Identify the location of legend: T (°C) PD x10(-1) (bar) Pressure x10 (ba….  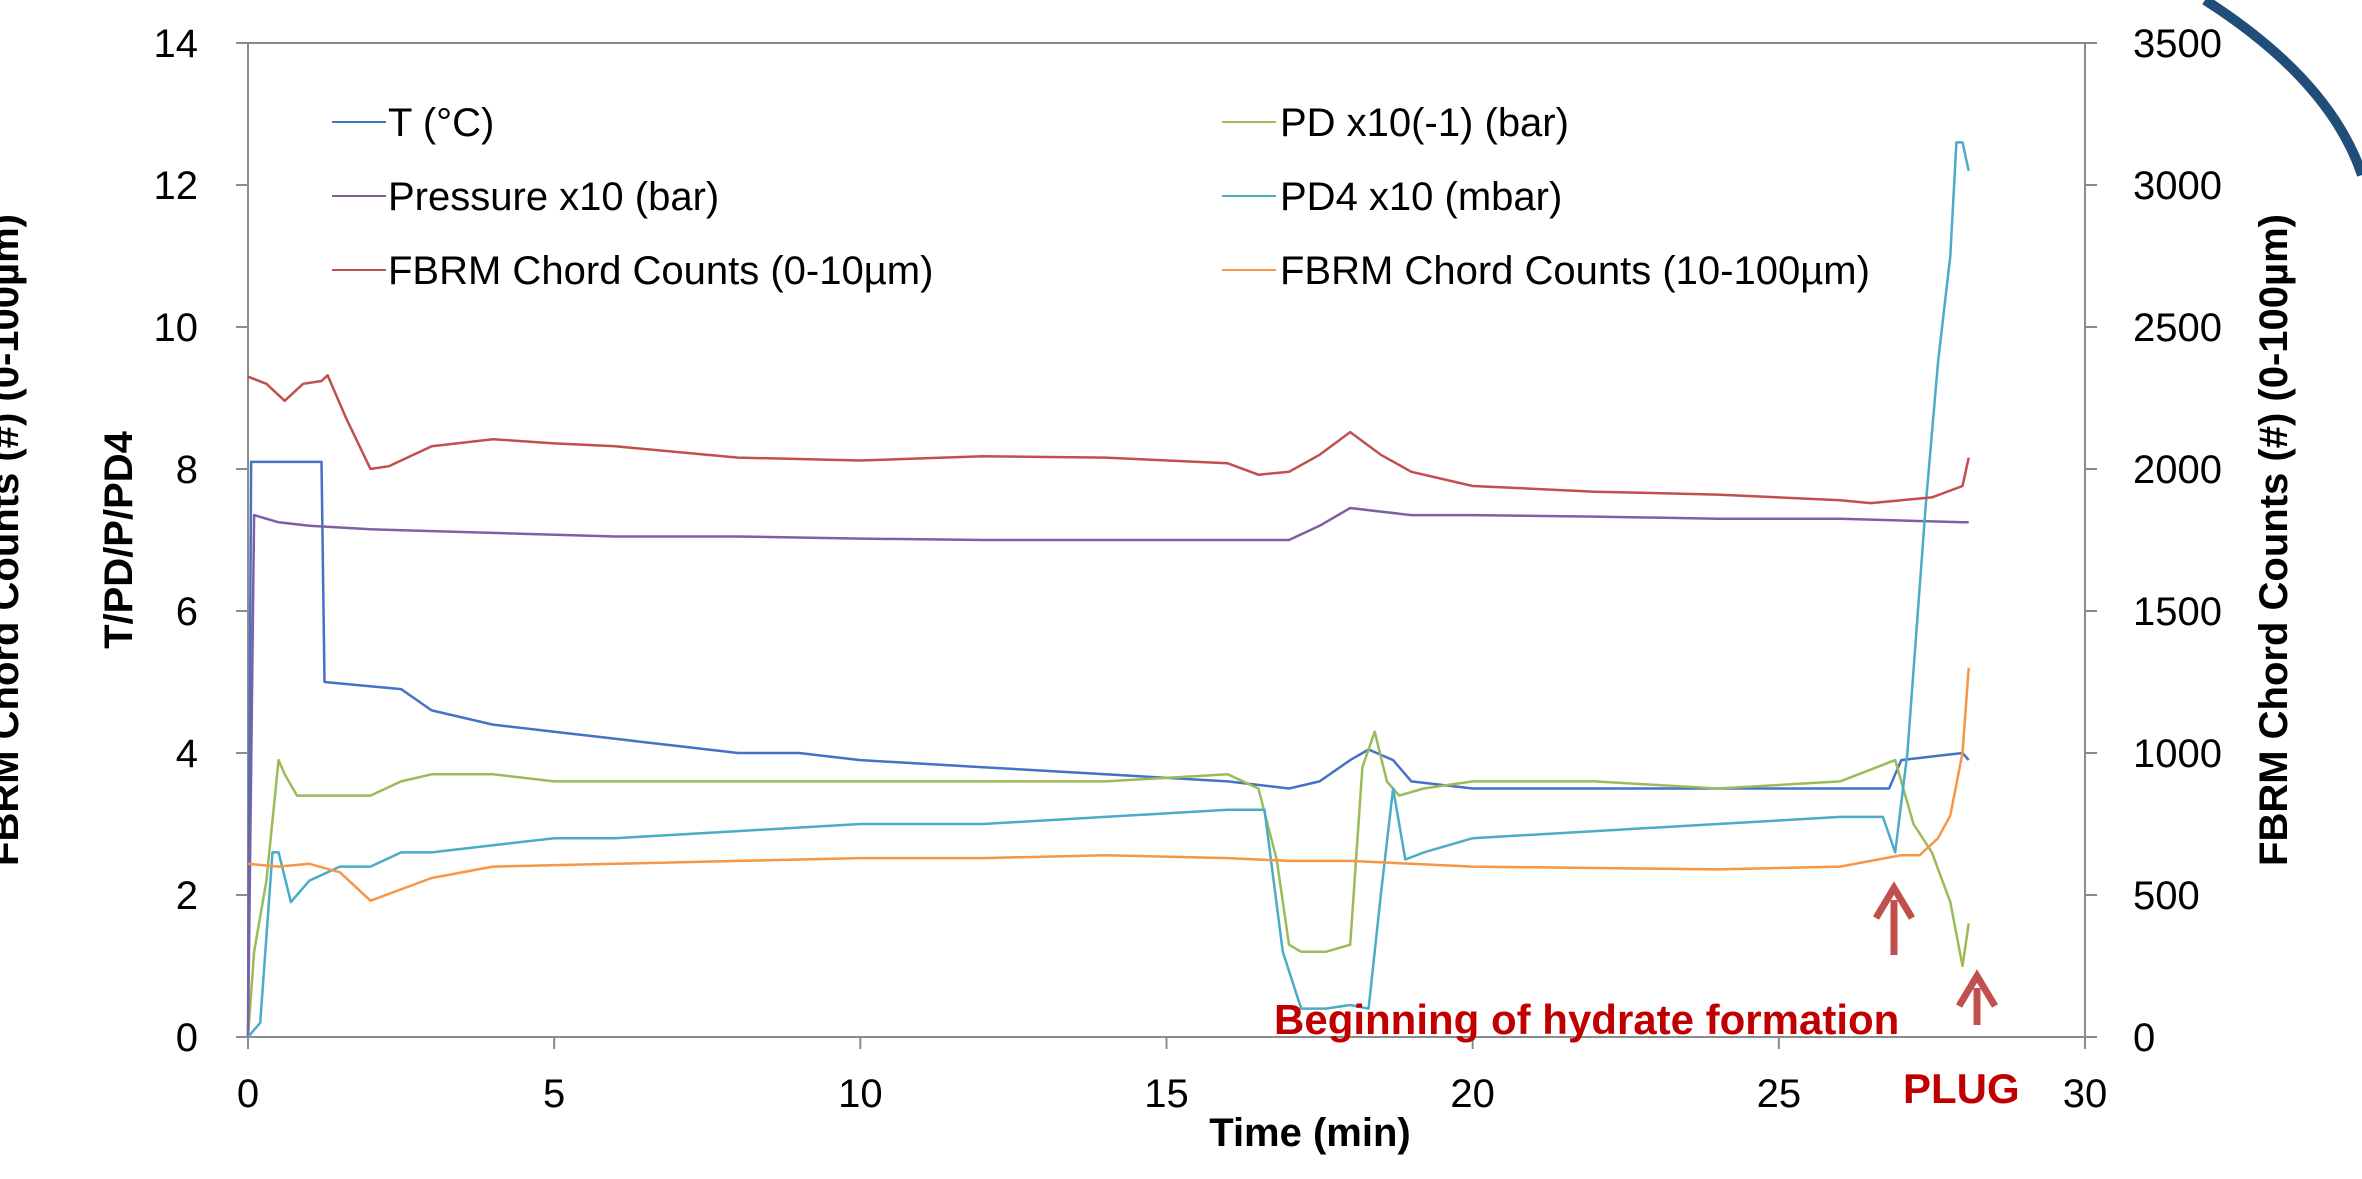
(1101, 197).